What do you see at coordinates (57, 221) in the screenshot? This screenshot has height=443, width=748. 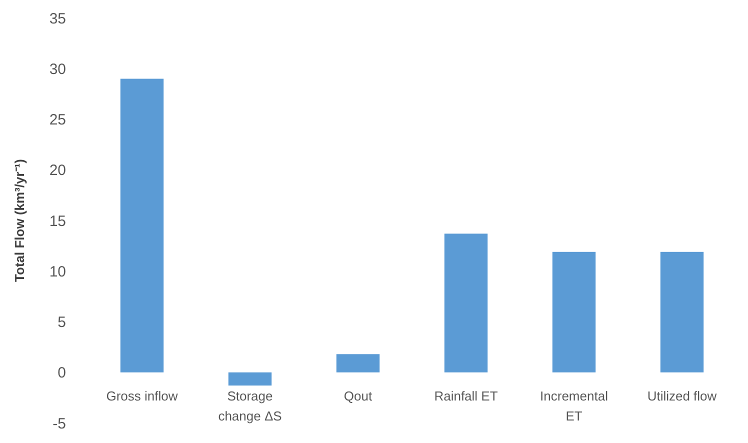 I see `y-tick-label: 15` at bounding box center [57, 221].